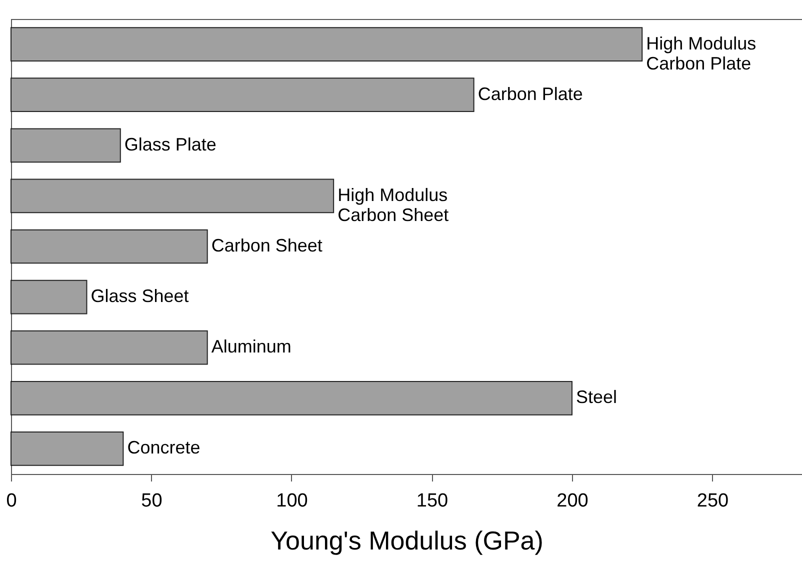  Describe the element at coordinates (251, 346) in the screenshot. I see `y-tick-label: Aluminum` at that location.